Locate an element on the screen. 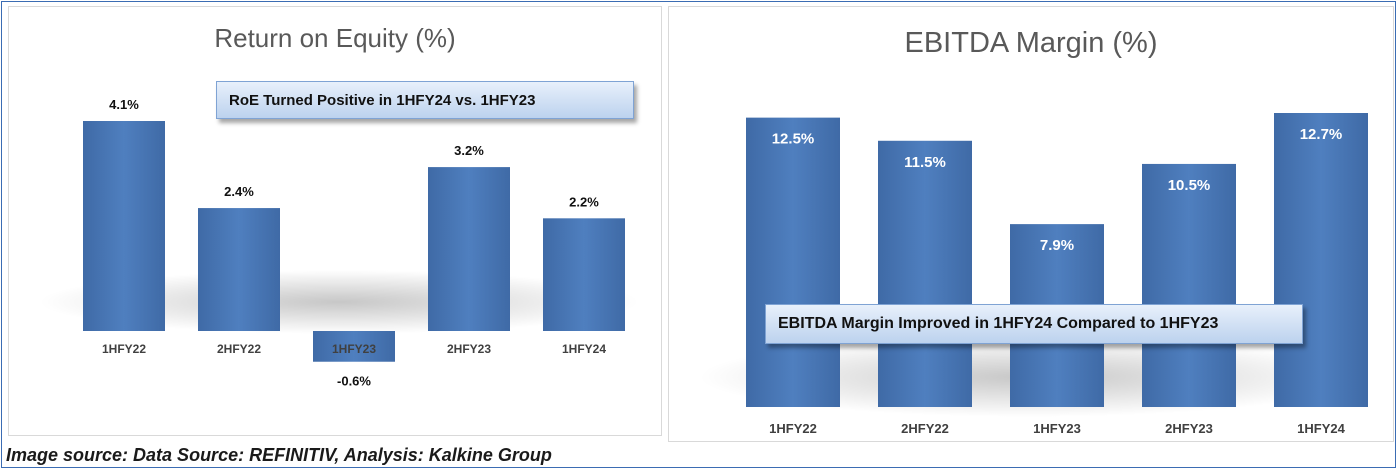  roe-annotation-callout: RoE Turned Positive in 1HFY24 vs. 1HFY23 is located at coordinates (425, 100).